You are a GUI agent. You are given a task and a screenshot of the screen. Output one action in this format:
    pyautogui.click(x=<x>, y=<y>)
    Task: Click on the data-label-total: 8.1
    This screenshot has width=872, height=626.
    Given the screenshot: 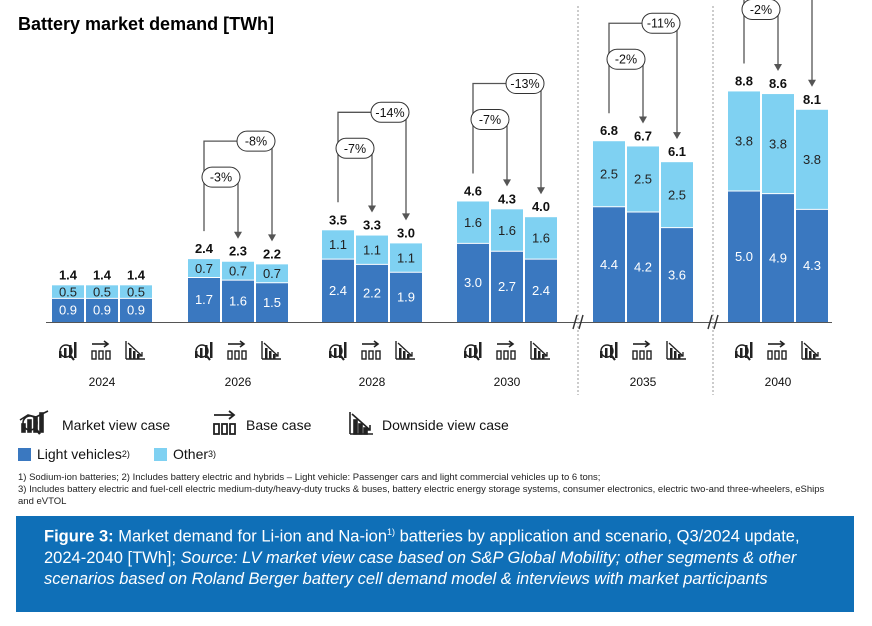 What is the action you would take?
    pyautogui.click(x=812, y=99)
    